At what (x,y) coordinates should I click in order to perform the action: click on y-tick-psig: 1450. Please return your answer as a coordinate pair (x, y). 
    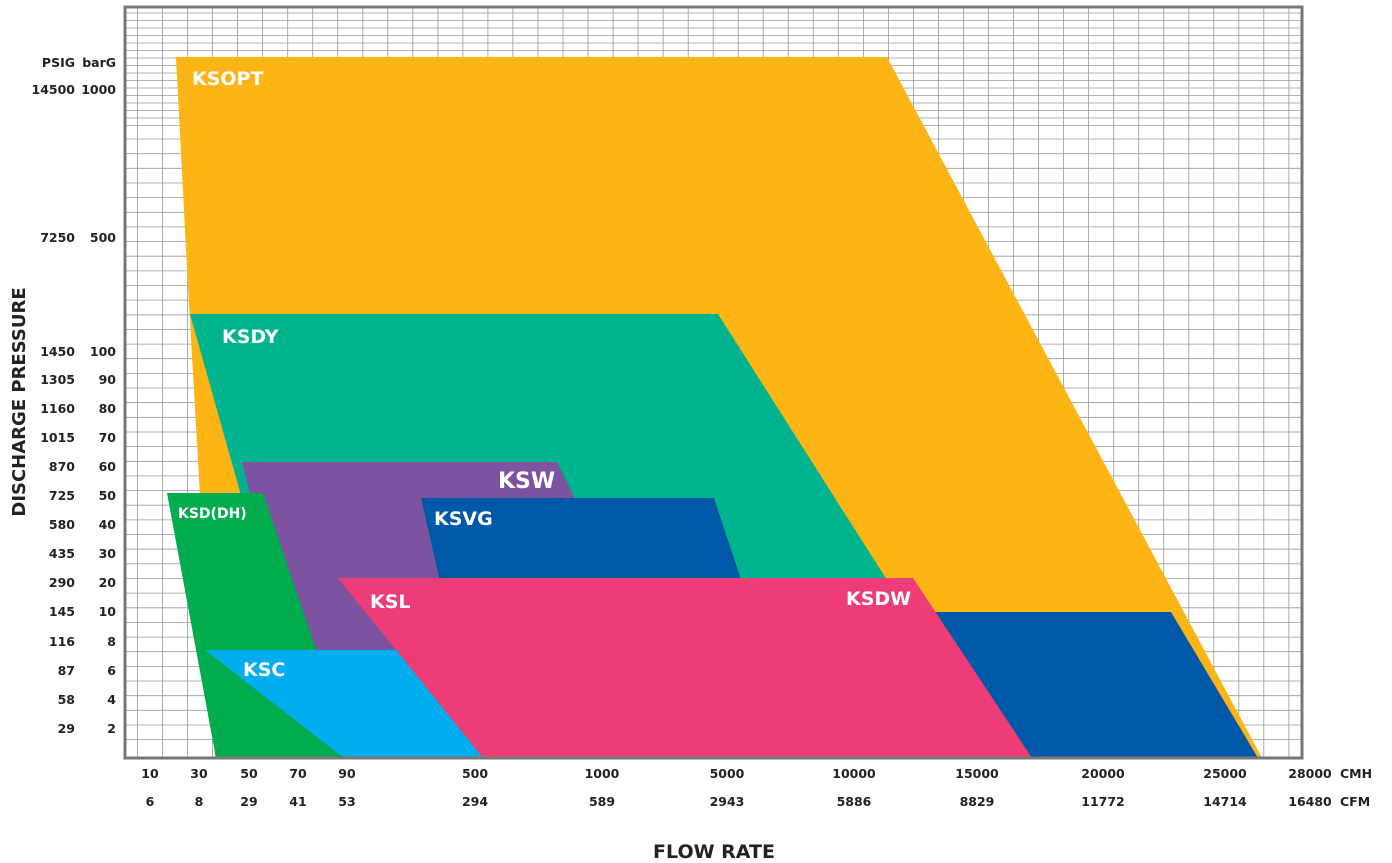
    Looking at the image, I should click on (57, 351).